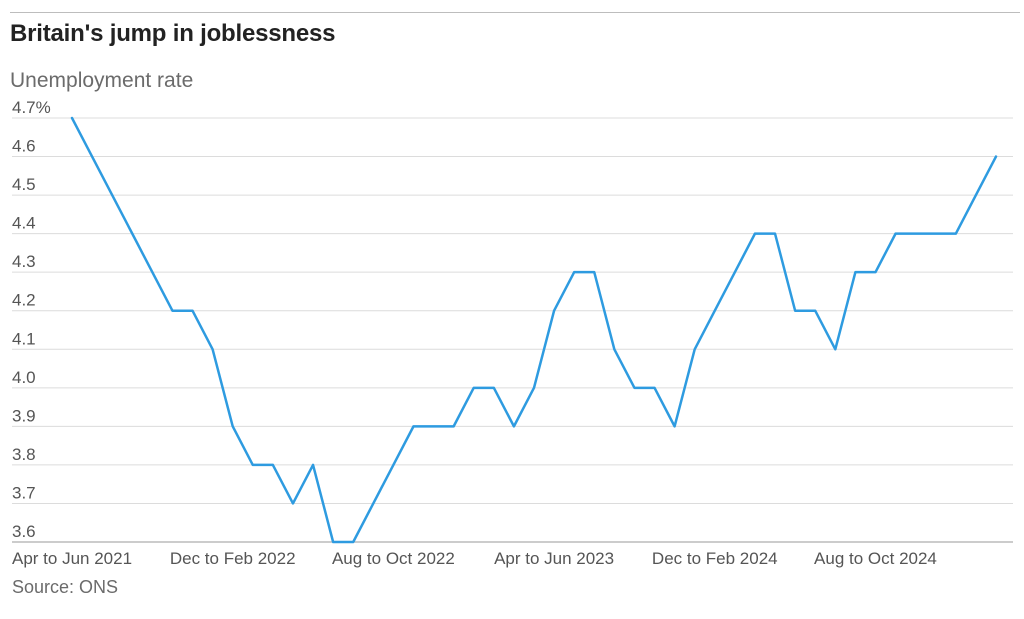 Image resolution: width=1024 pixels, height=619 pixels. What do you see at coordinates (24, 454) in the screenshot?
I see `y-tick-label: 3.8` at bounding box center [24, 454].